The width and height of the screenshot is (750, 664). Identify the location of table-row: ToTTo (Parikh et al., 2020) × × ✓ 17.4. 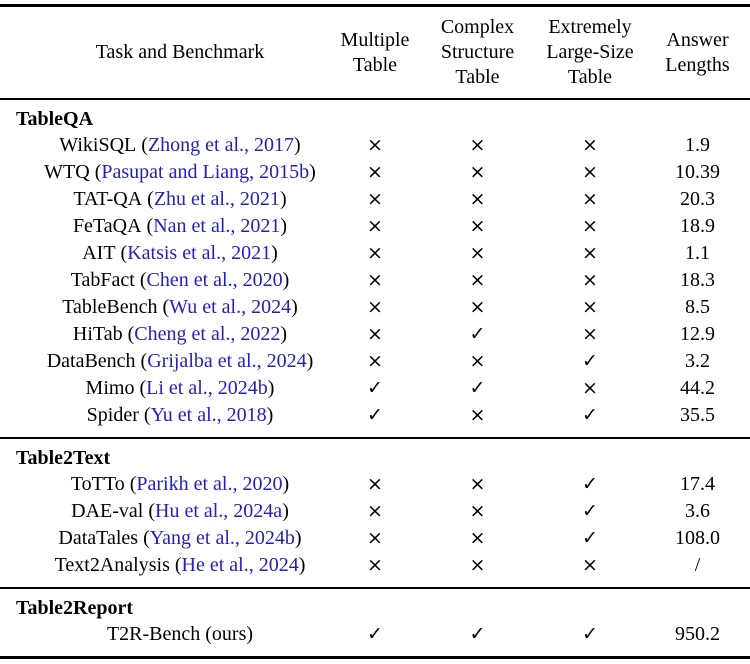
(375, 484).